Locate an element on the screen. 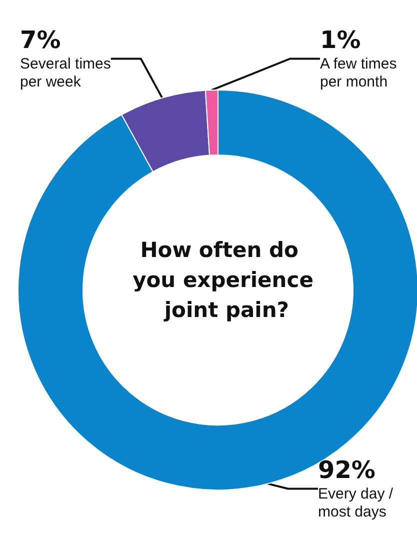 Image resolution: width=417 pixels, height=538 pixels. data-label: 1% is located at coordinates (340, 40).